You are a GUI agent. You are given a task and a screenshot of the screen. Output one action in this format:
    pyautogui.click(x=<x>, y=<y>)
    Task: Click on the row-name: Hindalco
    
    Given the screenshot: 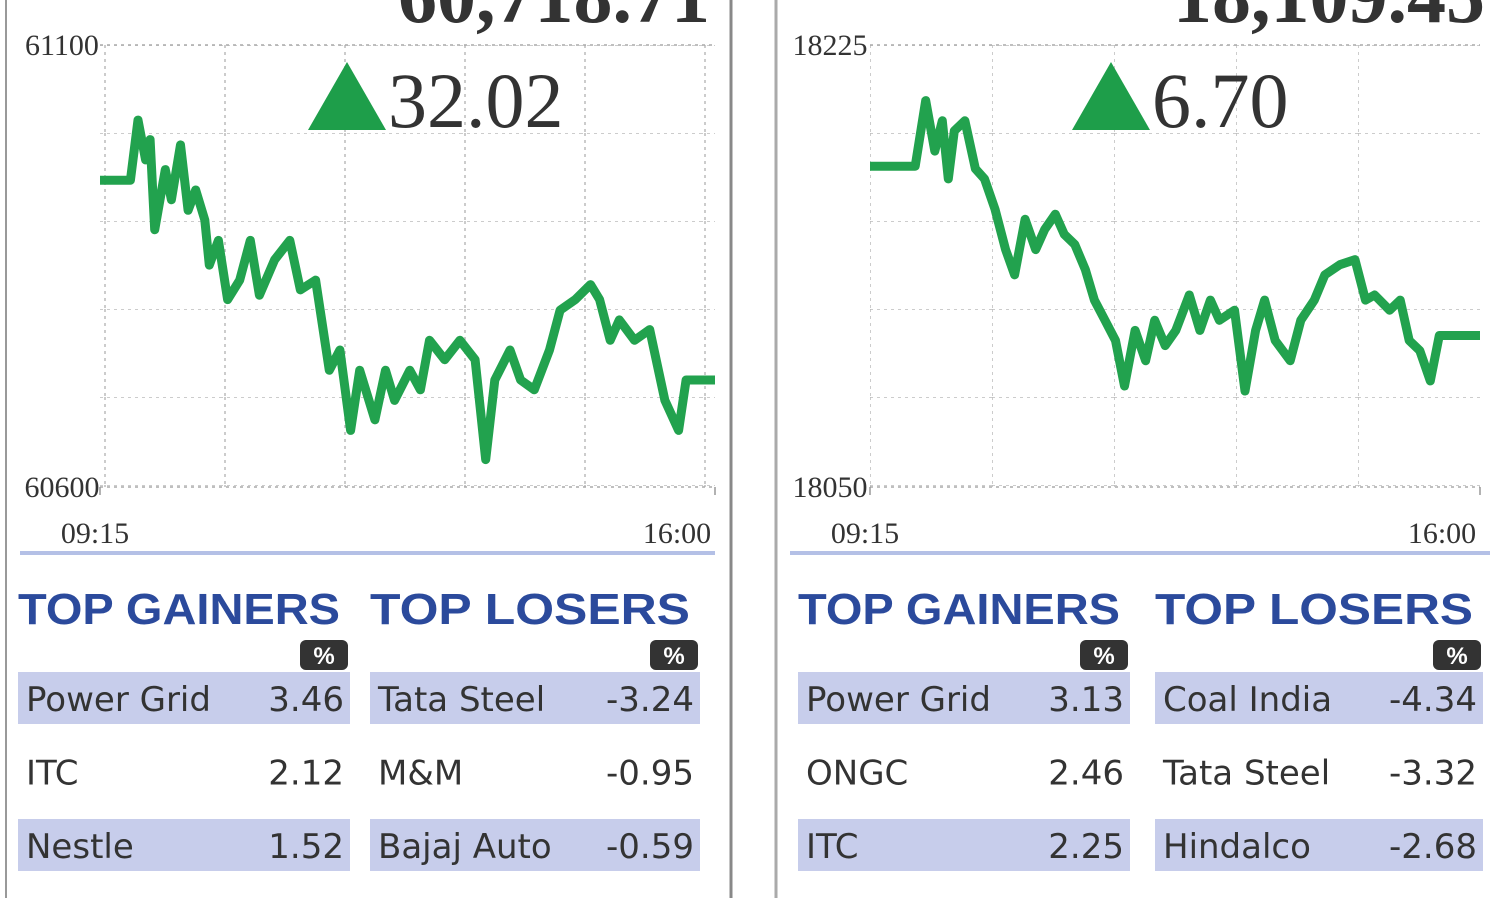 What is the action you would take?
    pyautogui.click(x=1237, y=847)
    